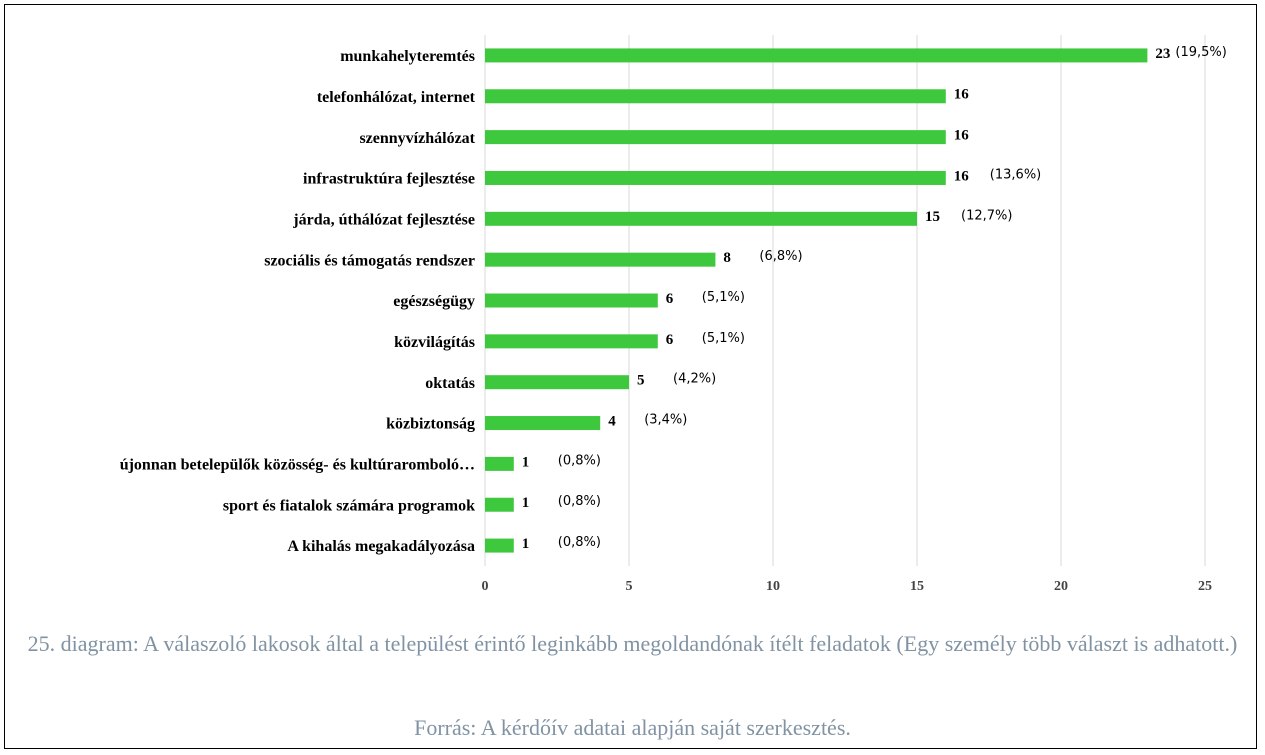 The image size is (1265, 755). What do you see at coordinates (381, 546) in the screenshot?
I see `category-label: A kihalás megakadályozása` at bounding box center [381, 546].